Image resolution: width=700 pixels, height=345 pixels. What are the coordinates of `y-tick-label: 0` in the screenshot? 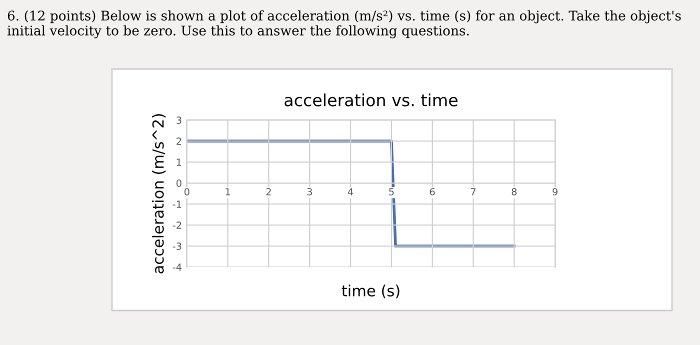 It's located at (179, 183).